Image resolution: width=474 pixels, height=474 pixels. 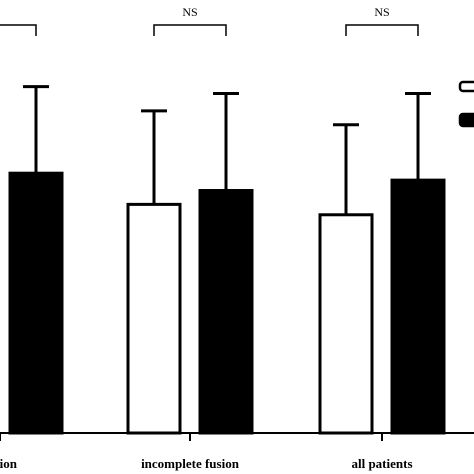 What do you see at coordinates (381, 12) in the screenshot?
I see `significance-label-2: NS` at bounding box center [381, 12].